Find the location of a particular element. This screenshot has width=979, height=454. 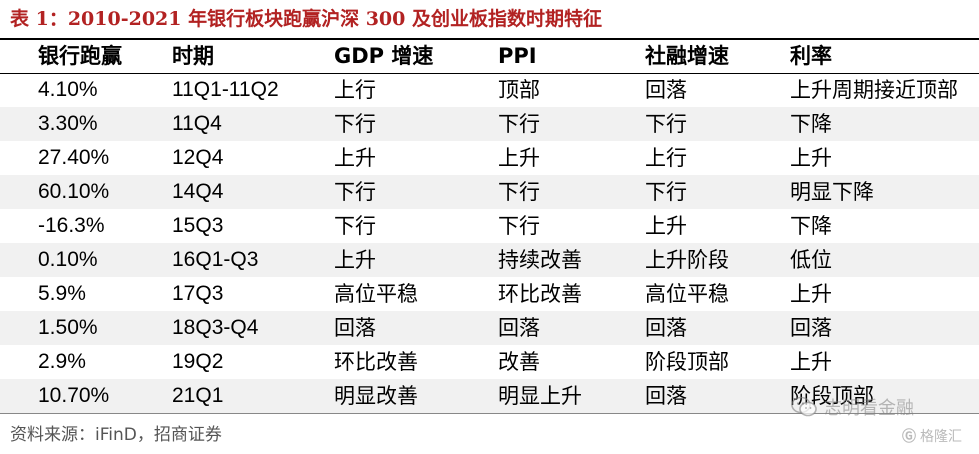

table-cell: 改善 is located at coordinates (519, 362).